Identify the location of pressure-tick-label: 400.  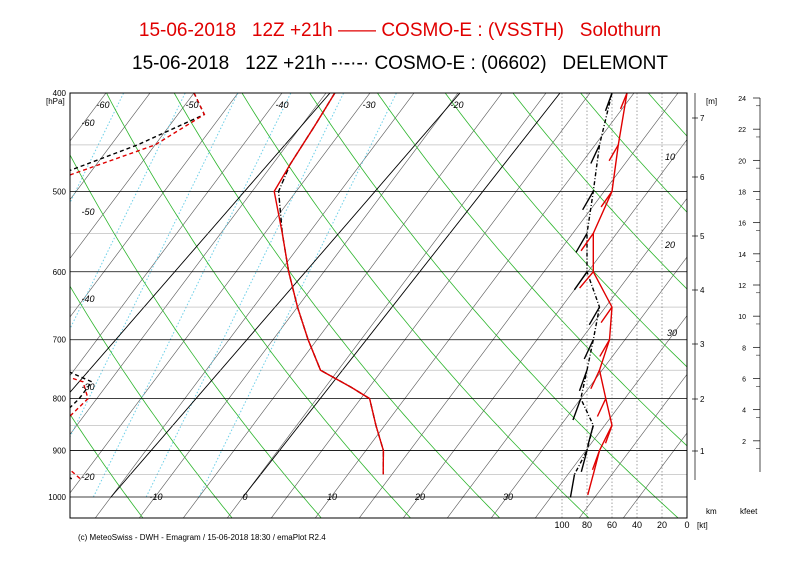
(60, 93).